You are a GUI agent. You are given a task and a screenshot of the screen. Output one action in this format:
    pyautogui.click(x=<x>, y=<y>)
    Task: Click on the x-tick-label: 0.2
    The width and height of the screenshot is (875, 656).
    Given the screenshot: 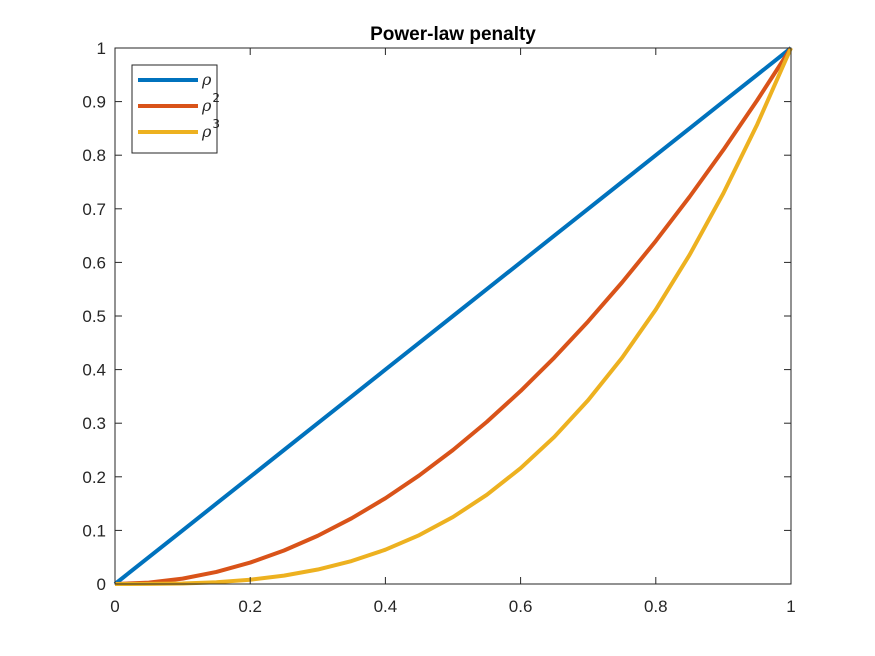 What is the action you would take?
    pyautogui.click(x=250, y=606)
    